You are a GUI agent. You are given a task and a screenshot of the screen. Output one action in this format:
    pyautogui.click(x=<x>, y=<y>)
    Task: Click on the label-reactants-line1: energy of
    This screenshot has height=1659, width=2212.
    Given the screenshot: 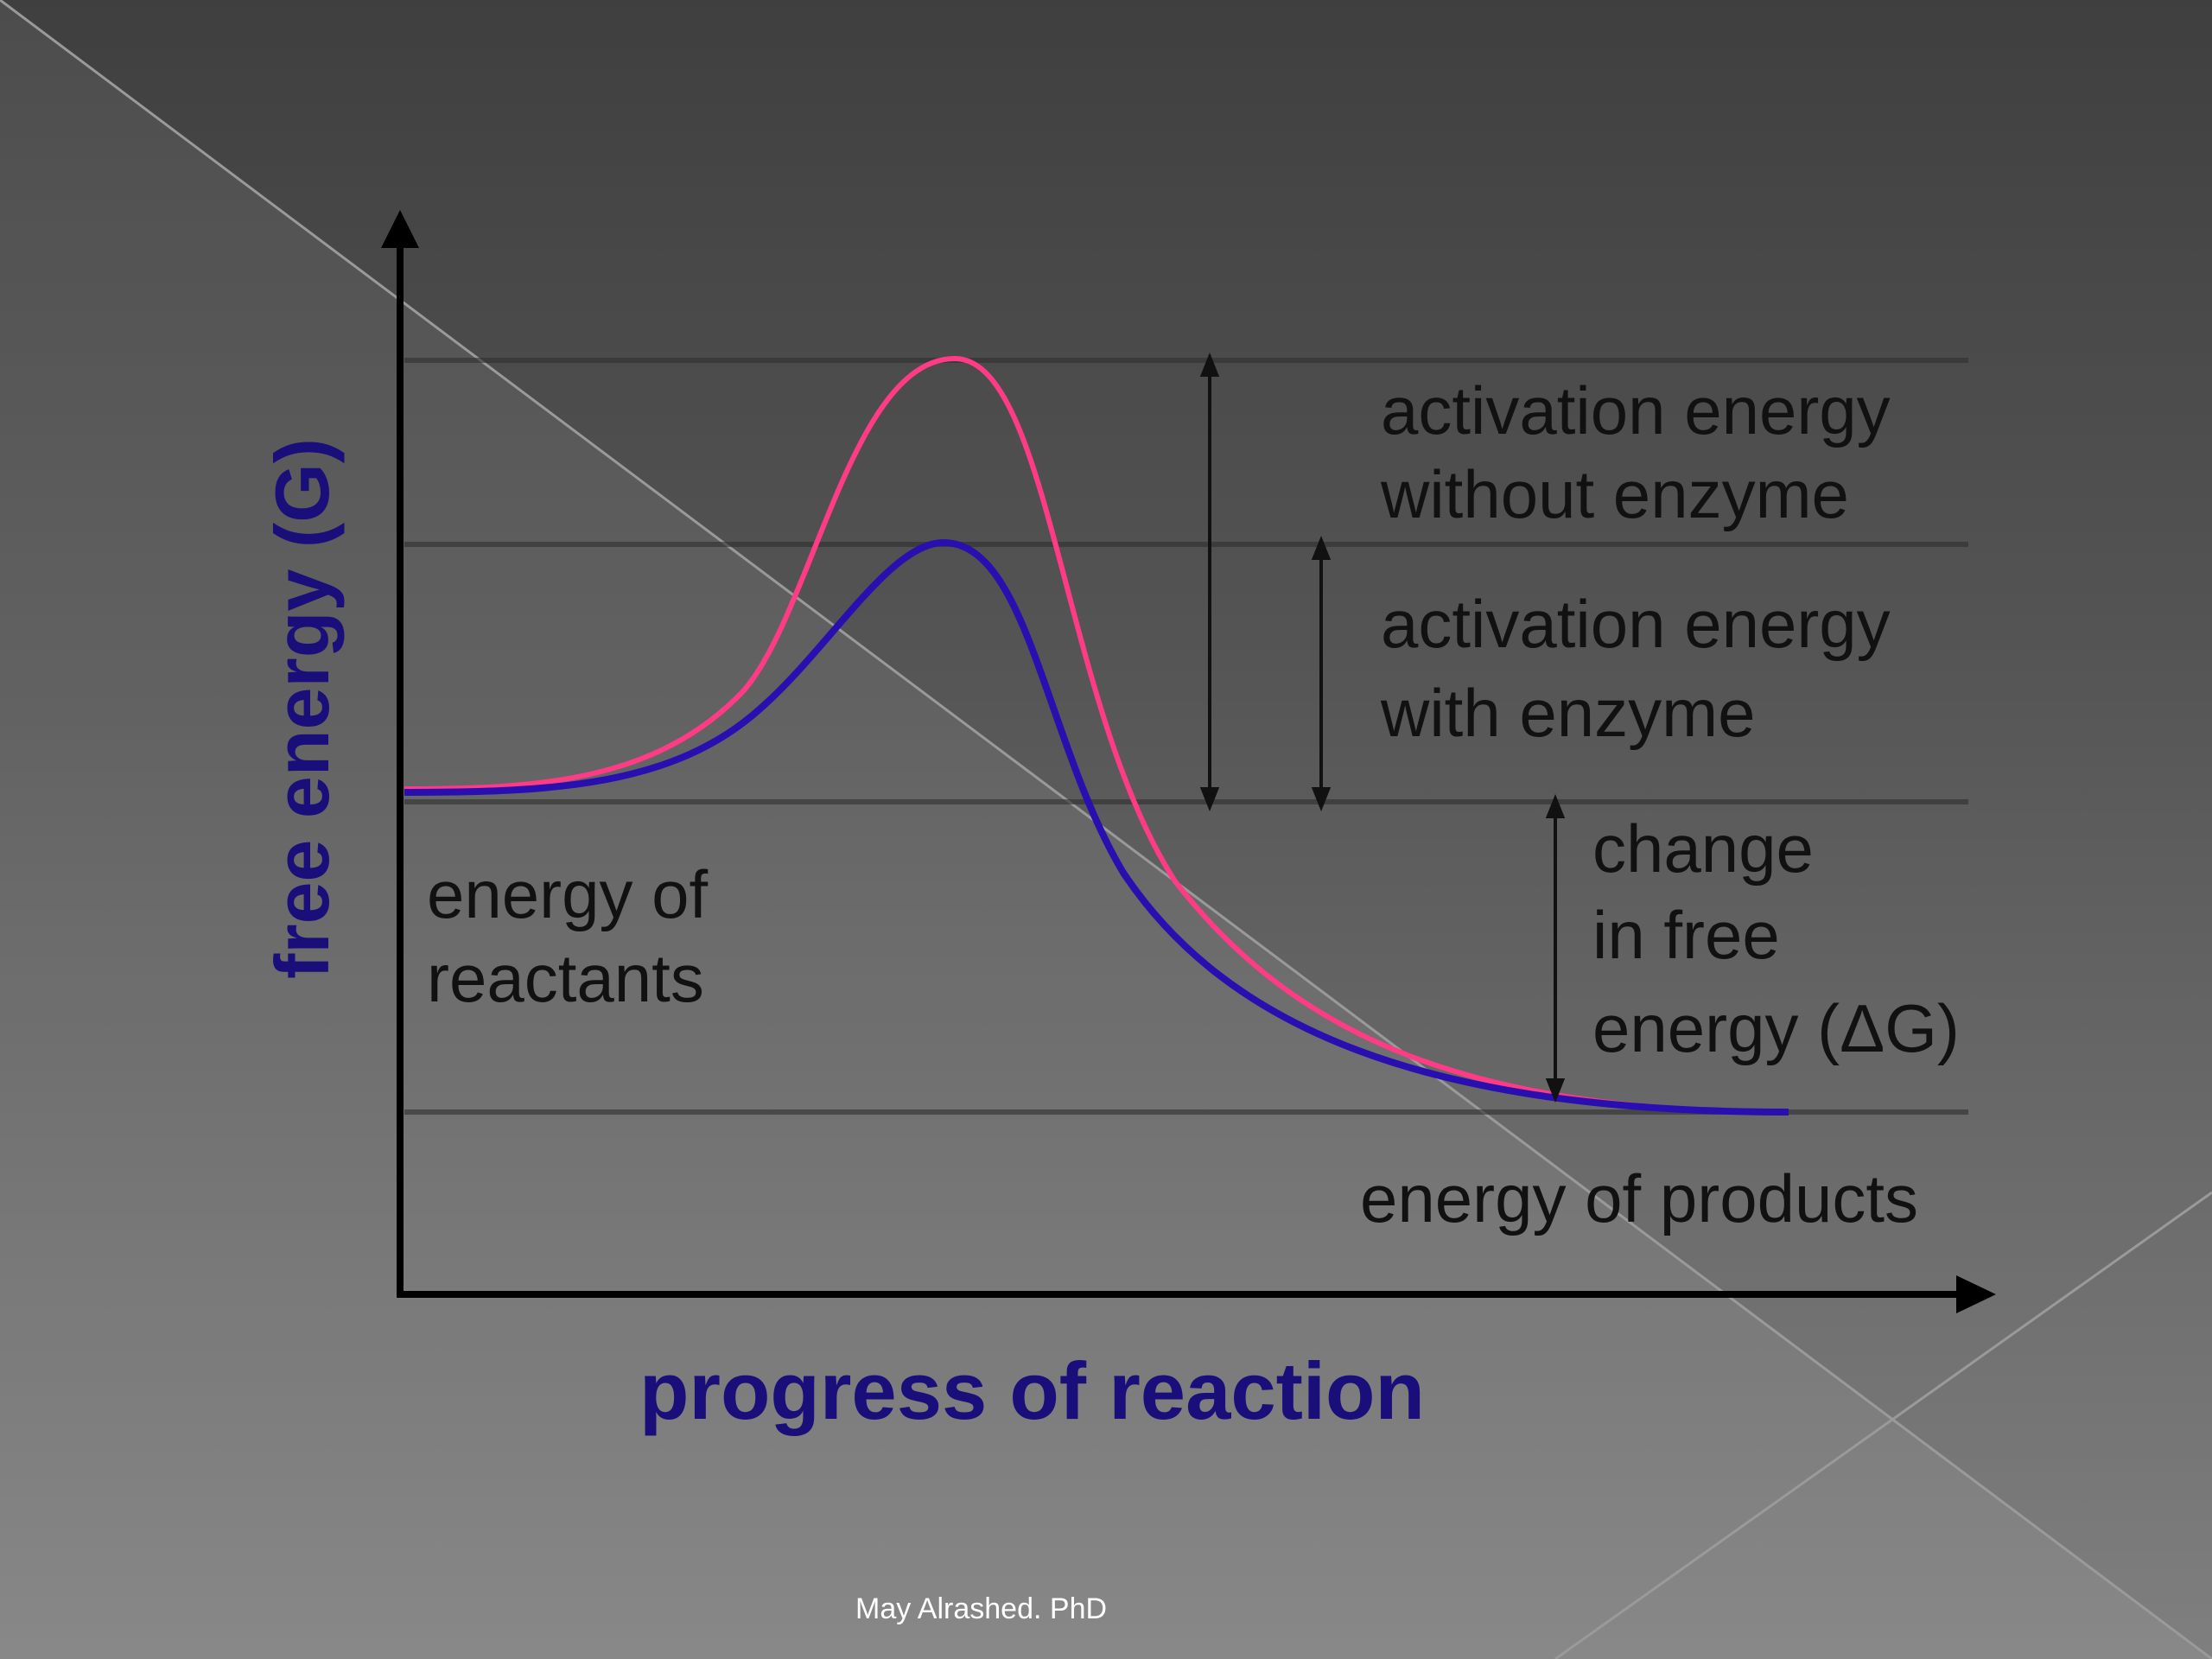 What is the action you would take?
    pyautogui.click(x=568, y=894)
    